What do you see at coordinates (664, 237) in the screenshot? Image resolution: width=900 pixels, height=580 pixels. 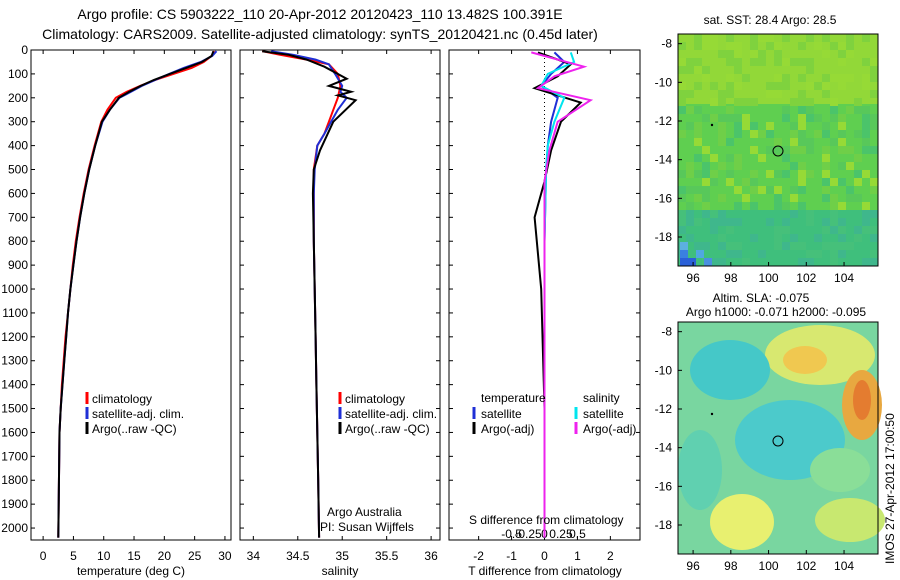 I see `map-y-tick-label: -18` at bounding box center [664, 237].